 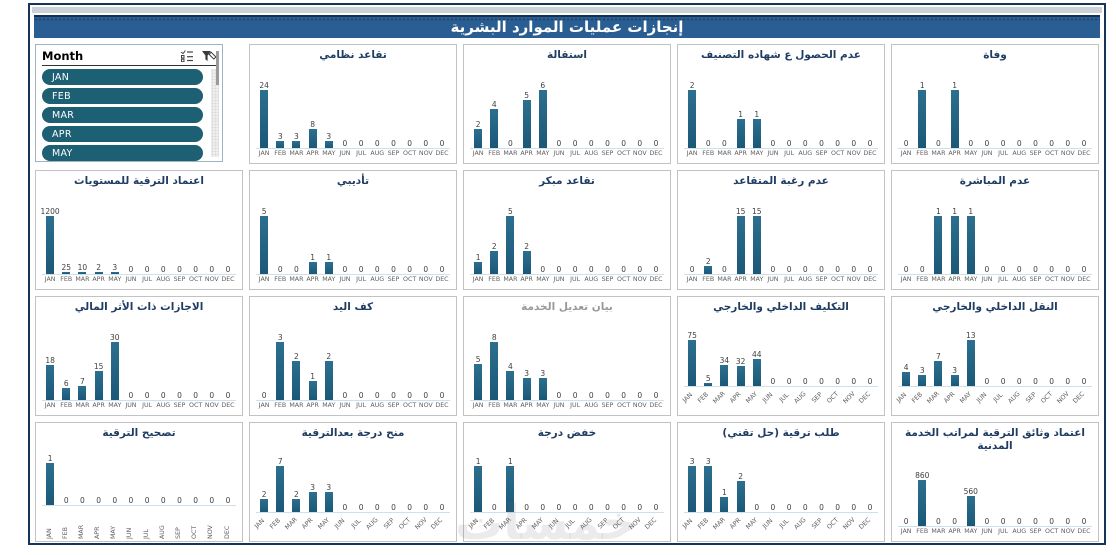 I want to click on value-label: 10, so click(x=82, y=267).